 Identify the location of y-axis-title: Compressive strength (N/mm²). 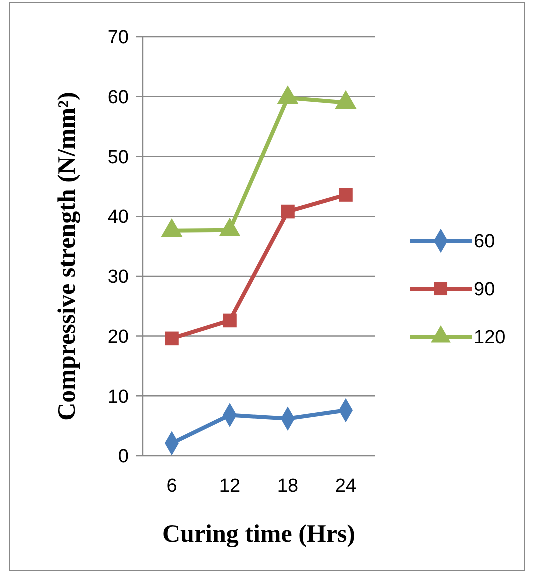
(67, 256).